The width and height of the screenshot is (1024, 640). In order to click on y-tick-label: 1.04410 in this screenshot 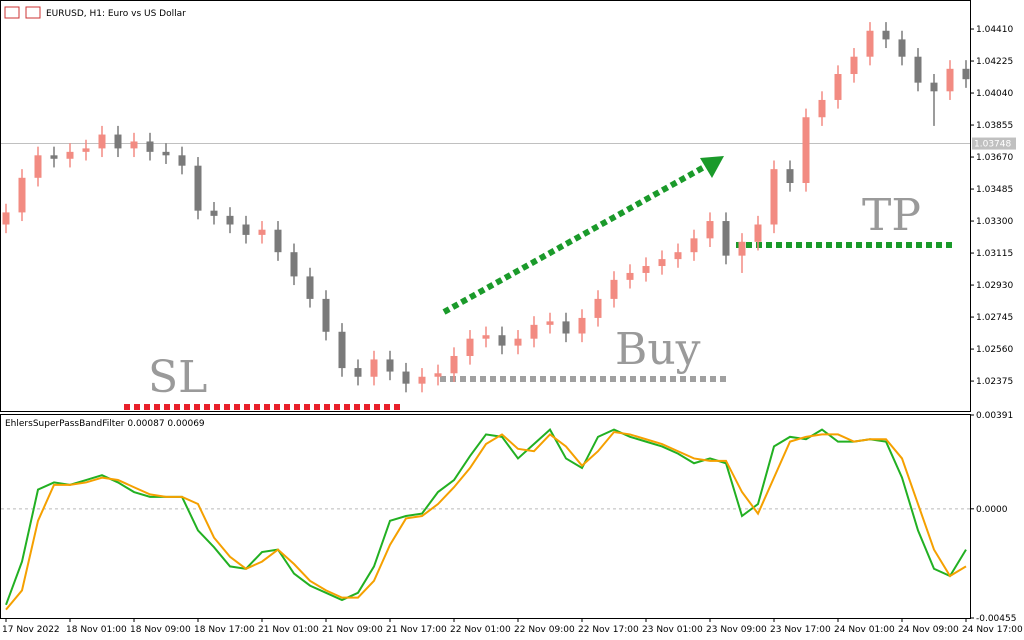, I will do `click(994, 30)`.